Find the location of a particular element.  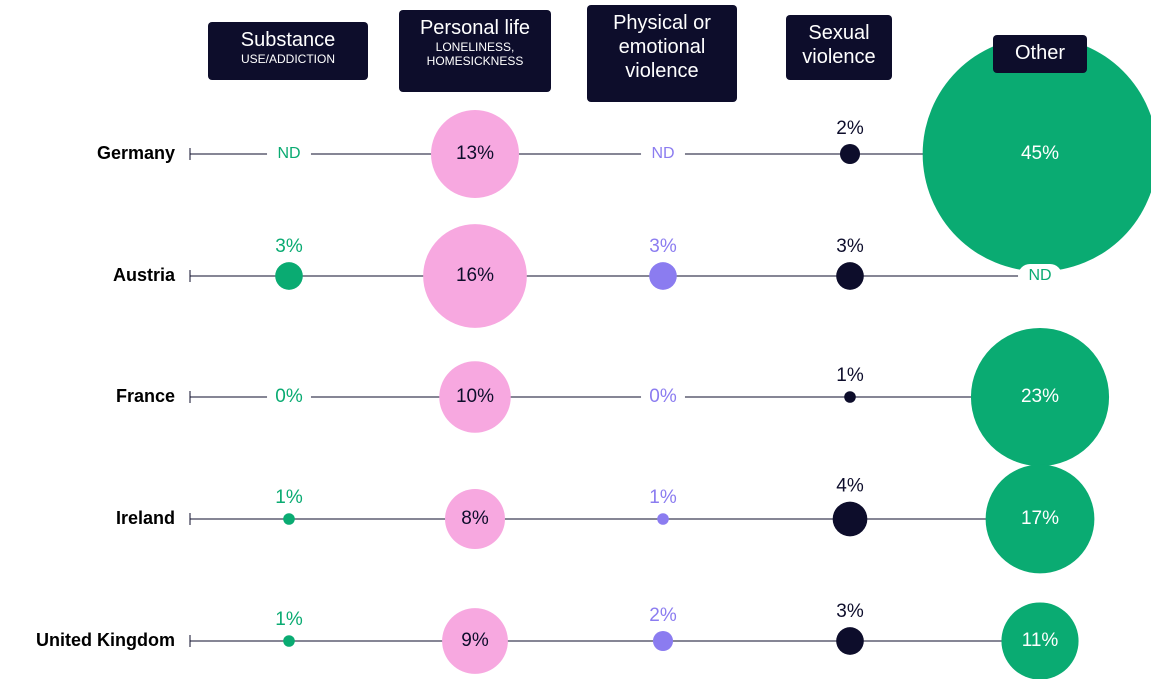

column-subtitle: USE/ADDICTION is located at coordinates (287, 59).